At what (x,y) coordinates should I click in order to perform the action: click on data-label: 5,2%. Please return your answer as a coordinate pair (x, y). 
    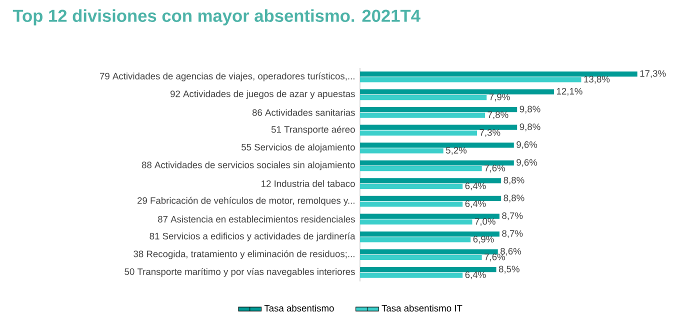
    Looking at the image, I should click on (456, 151).